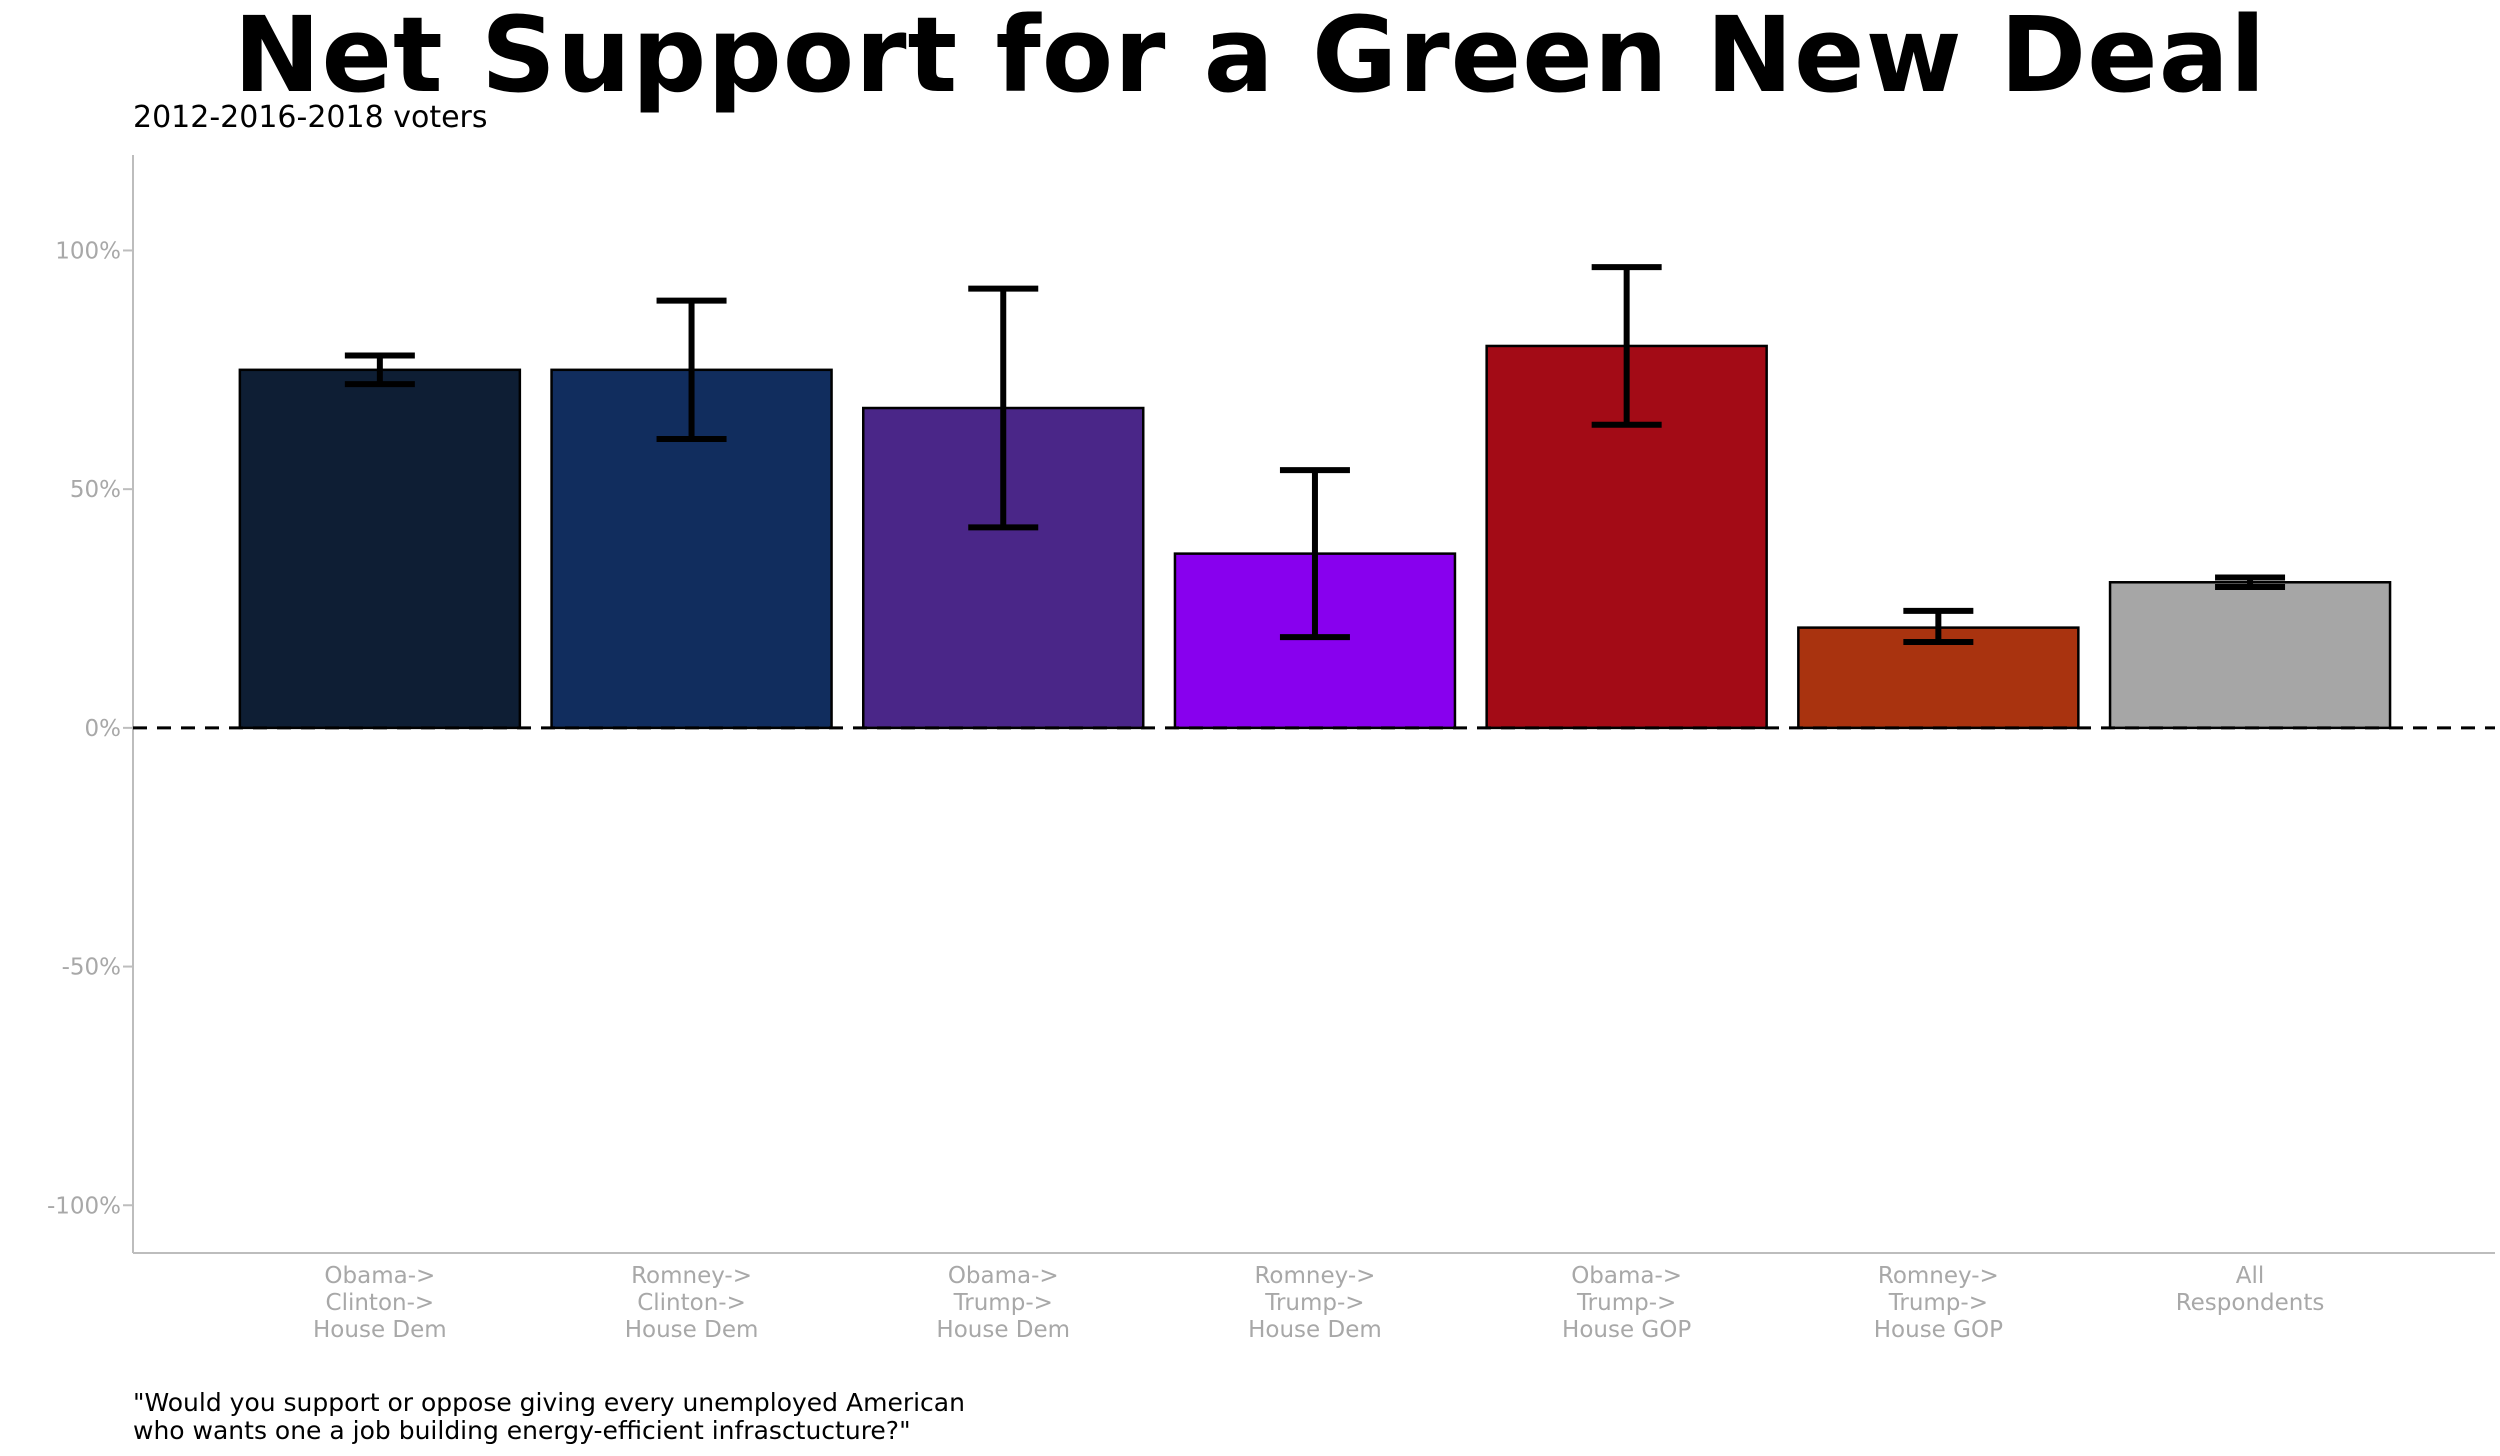 The image size is (2500, 1456). Describe the element at coordinates (2250, 1303) in the screenshot. I see `x-tick-label-line: Respondents` at that location.